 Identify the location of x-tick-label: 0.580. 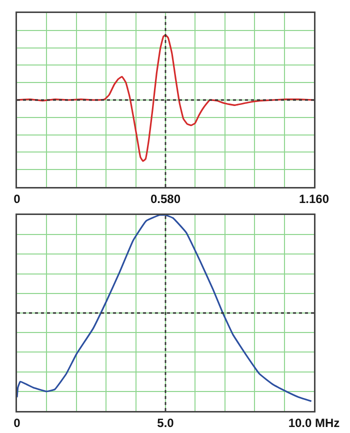
(165, 199).